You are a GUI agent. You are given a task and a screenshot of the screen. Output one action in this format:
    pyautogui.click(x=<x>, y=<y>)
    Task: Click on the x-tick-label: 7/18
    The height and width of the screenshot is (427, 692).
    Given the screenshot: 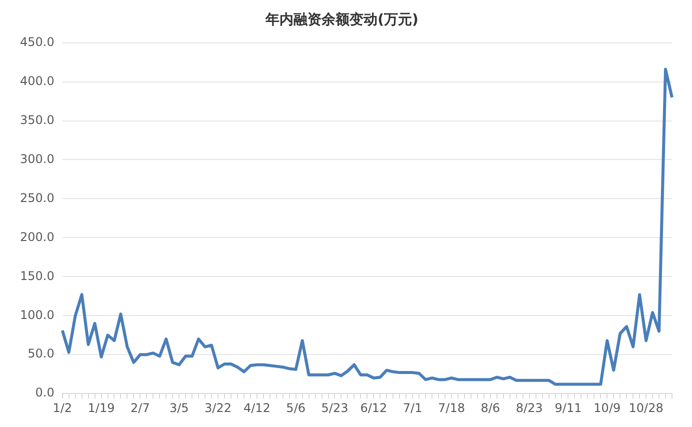 What is the action you would take?
    pyautogui.click(x=451, y=407)
    